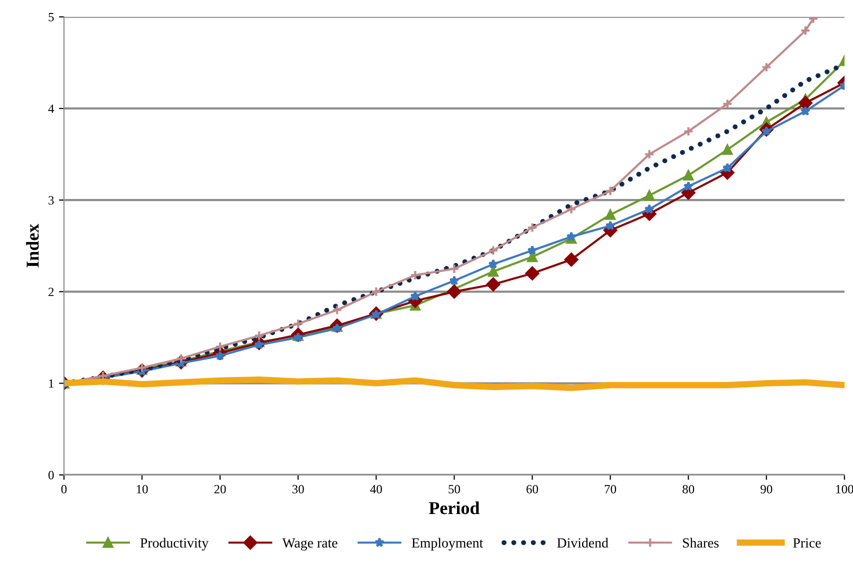 The height and width of the screenshot is (562, 853). Describe the element at coordinates (766, 489) in the screenshot. I see `x-tick-label: 90` at that location.